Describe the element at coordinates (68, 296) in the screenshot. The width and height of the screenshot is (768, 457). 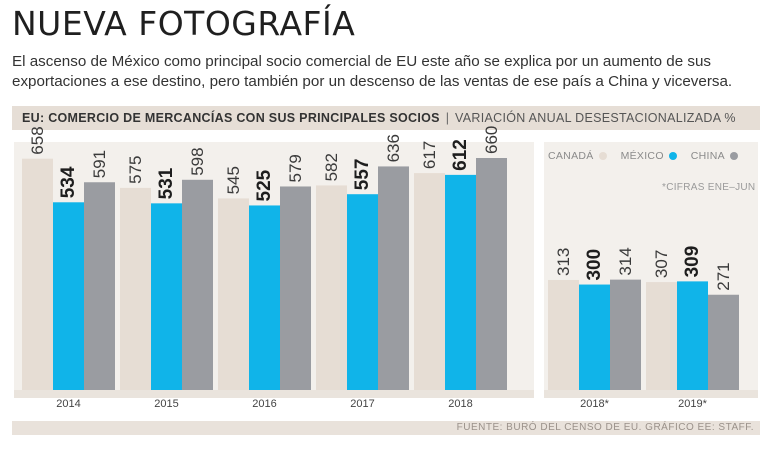
I see `bar-méxico-2014` at that location.